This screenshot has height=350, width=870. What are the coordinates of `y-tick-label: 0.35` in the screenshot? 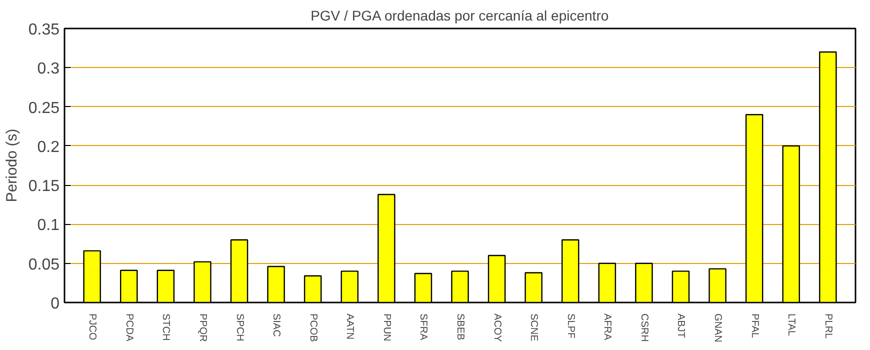 It's located at (44, 30).